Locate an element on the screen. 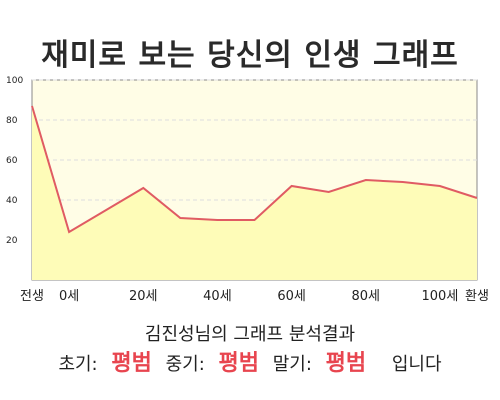 The height and width of the screenshot is (400, 500). x-tick-label: 환생 is located at coordinates (477, 296).